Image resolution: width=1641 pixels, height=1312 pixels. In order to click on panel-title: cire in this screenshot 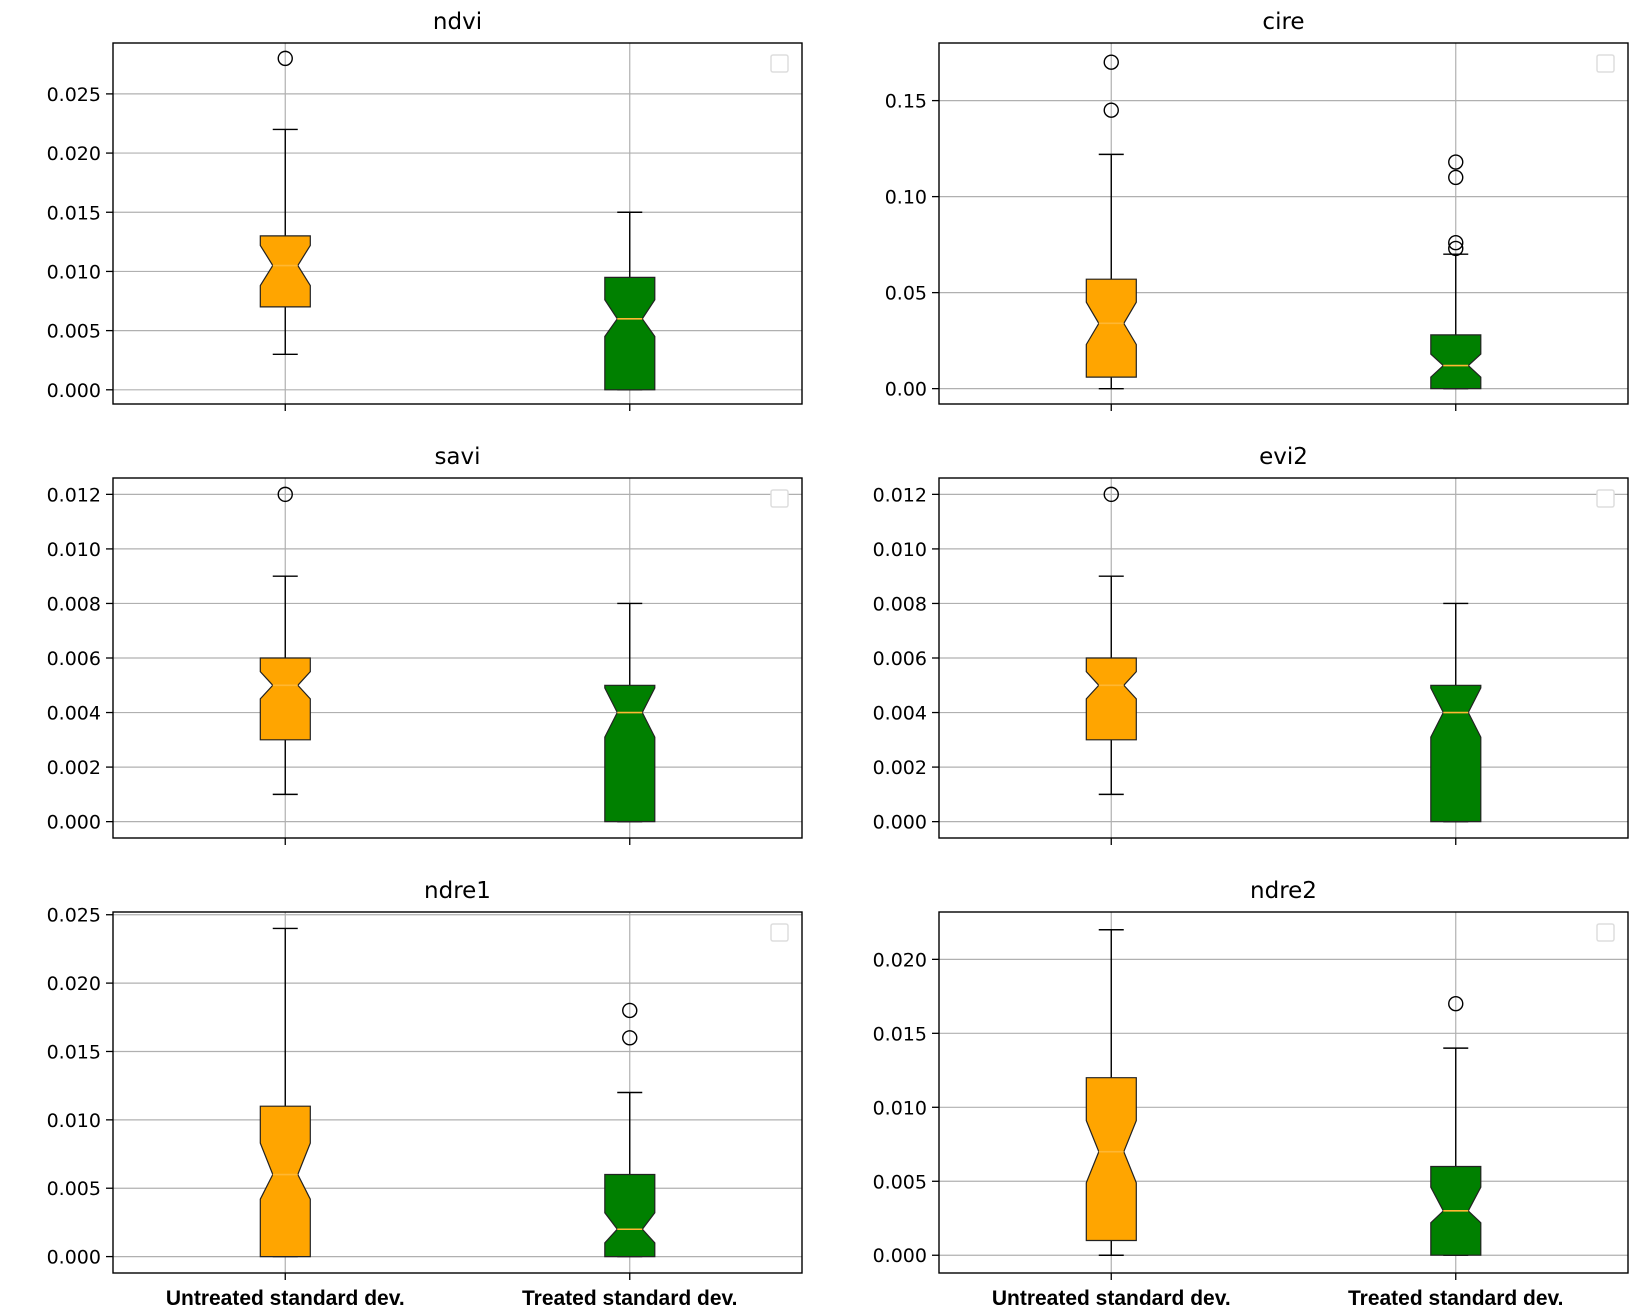, I will do `click(1283, 22)`.